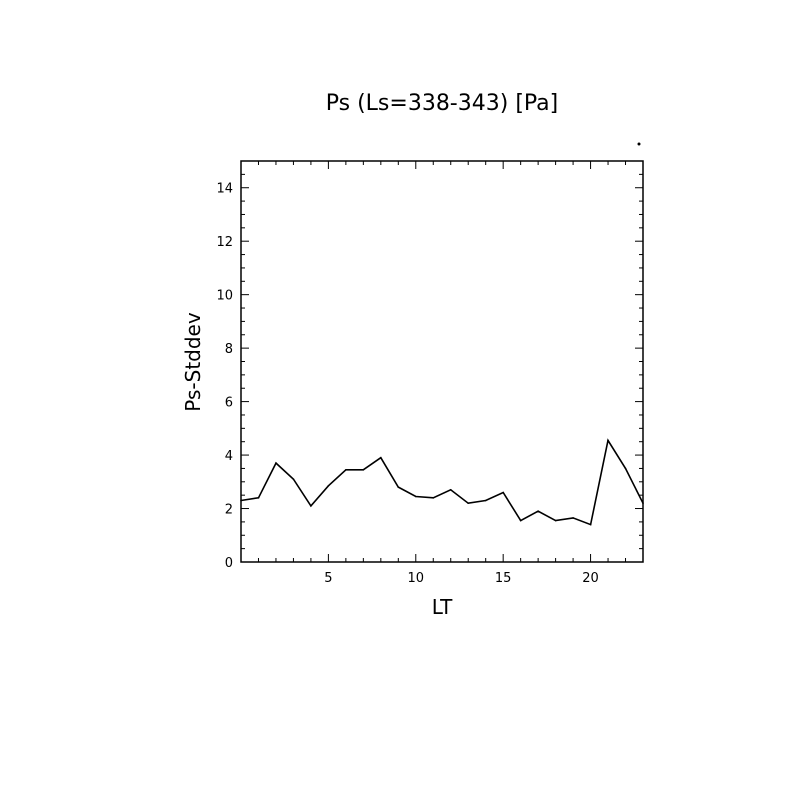  I want to click on corner-dot, so click(639, 144).